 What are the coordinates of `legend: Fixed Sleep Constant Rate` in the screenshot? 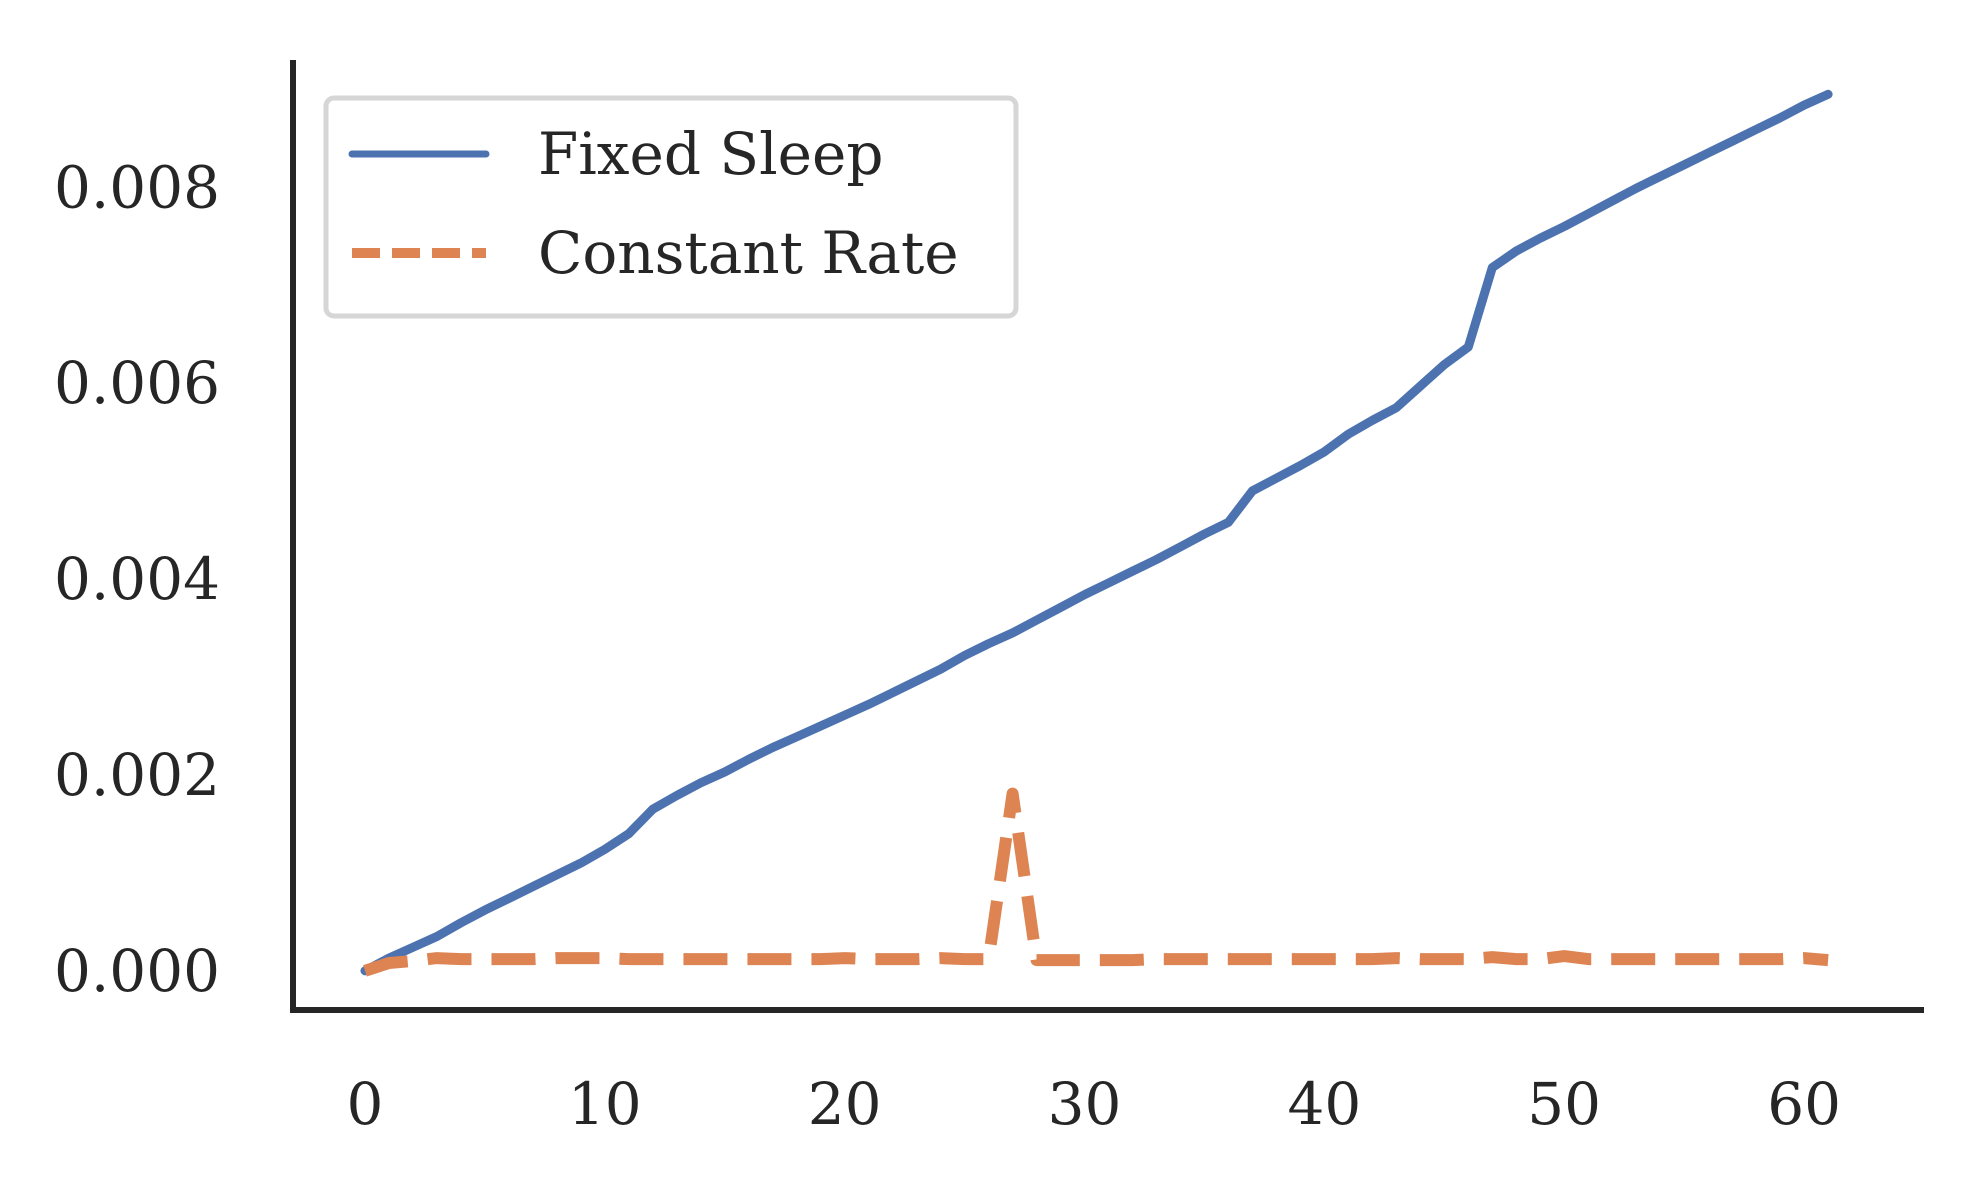 It's located at (671, 207).